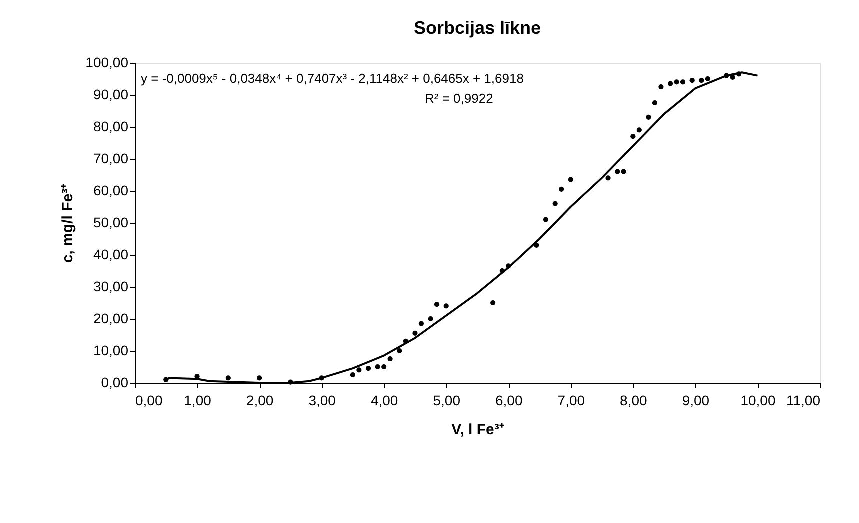 This screenshot has width=859, height=523. What do you see at coordinates (478, 430) in the screenshot?
I see `x-axis-title: V, l Fe³⁺` at bounding box center [478, 430].